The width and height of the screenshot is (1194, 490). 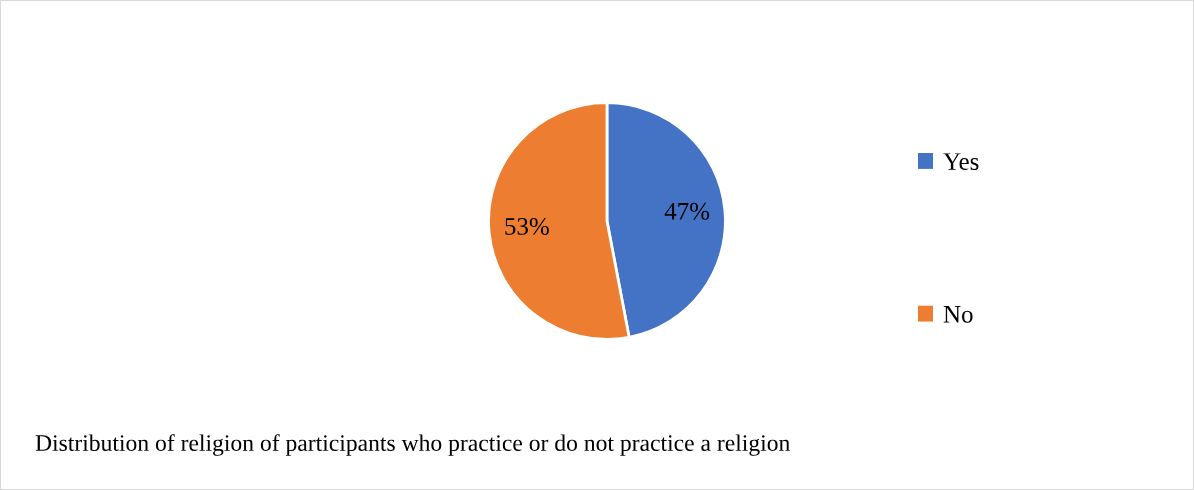 I want to click on legend-label: Yes, so click(x=961, y=162).